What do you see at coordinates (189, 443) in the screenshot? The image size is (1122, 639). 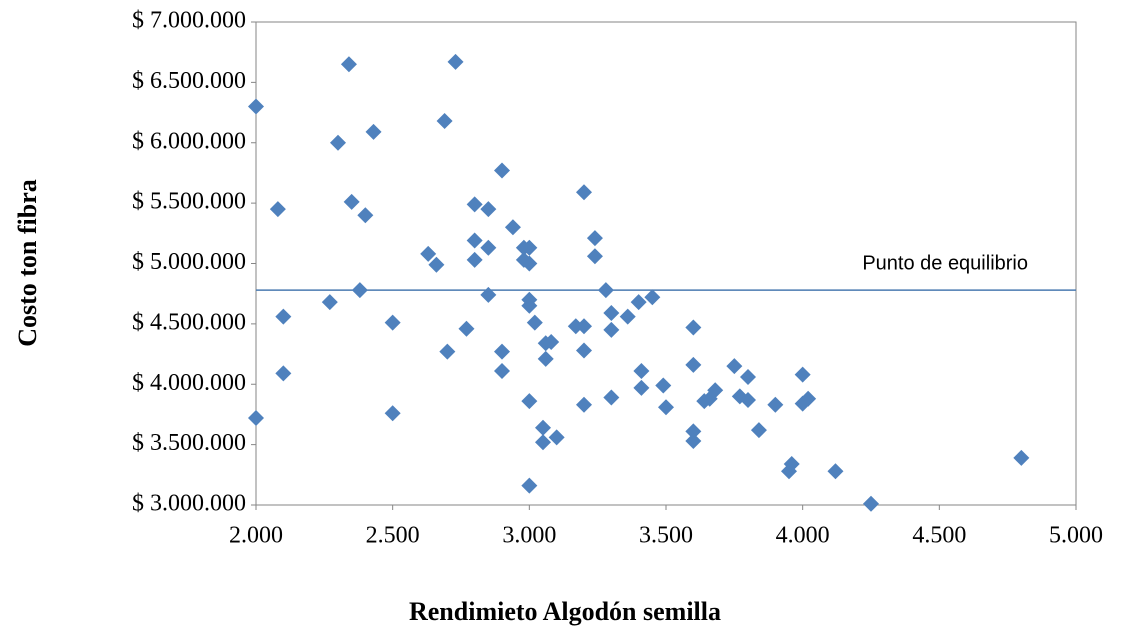 I see `y-tick-label: $ 3.500.000` at bounding box center [189, 443].